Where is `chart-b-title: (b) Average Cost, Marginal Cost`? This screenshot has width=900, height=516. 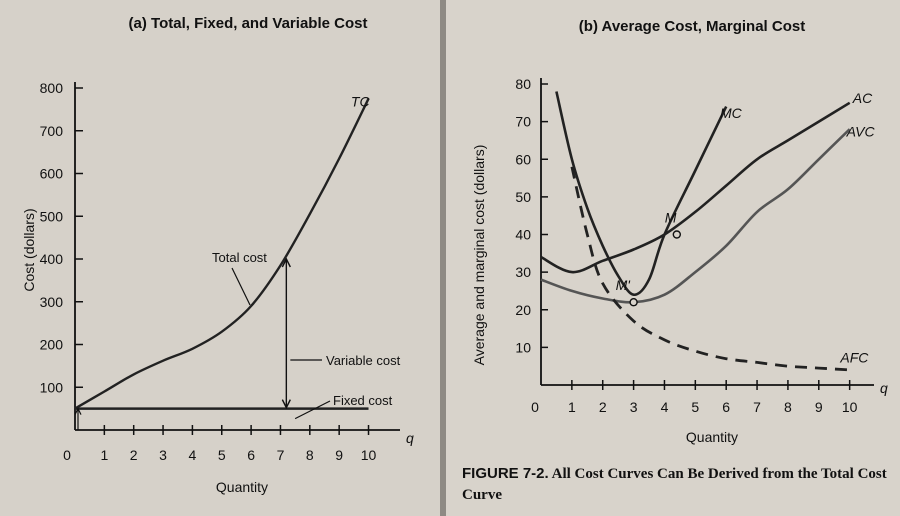 chart-b-title: (b) Average Cost, Marginal Cost is located at coordinates (692, 26).